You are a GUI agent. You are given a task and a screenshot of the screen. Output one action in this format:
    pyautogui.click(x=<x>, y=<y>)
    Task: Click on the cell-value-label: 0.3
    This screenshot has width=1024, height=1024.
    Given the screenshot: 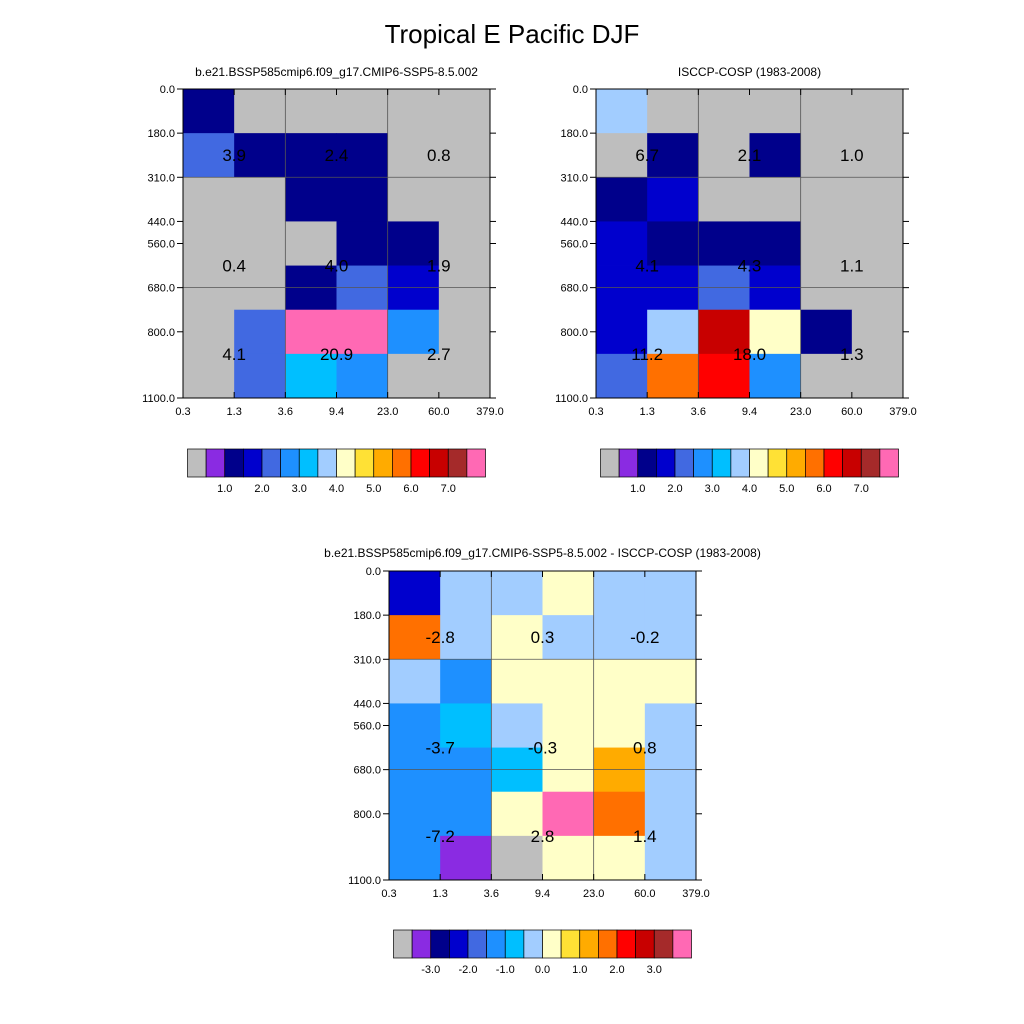 What is the action you would take?
    pyautogui.click(x=543, y=637)
    